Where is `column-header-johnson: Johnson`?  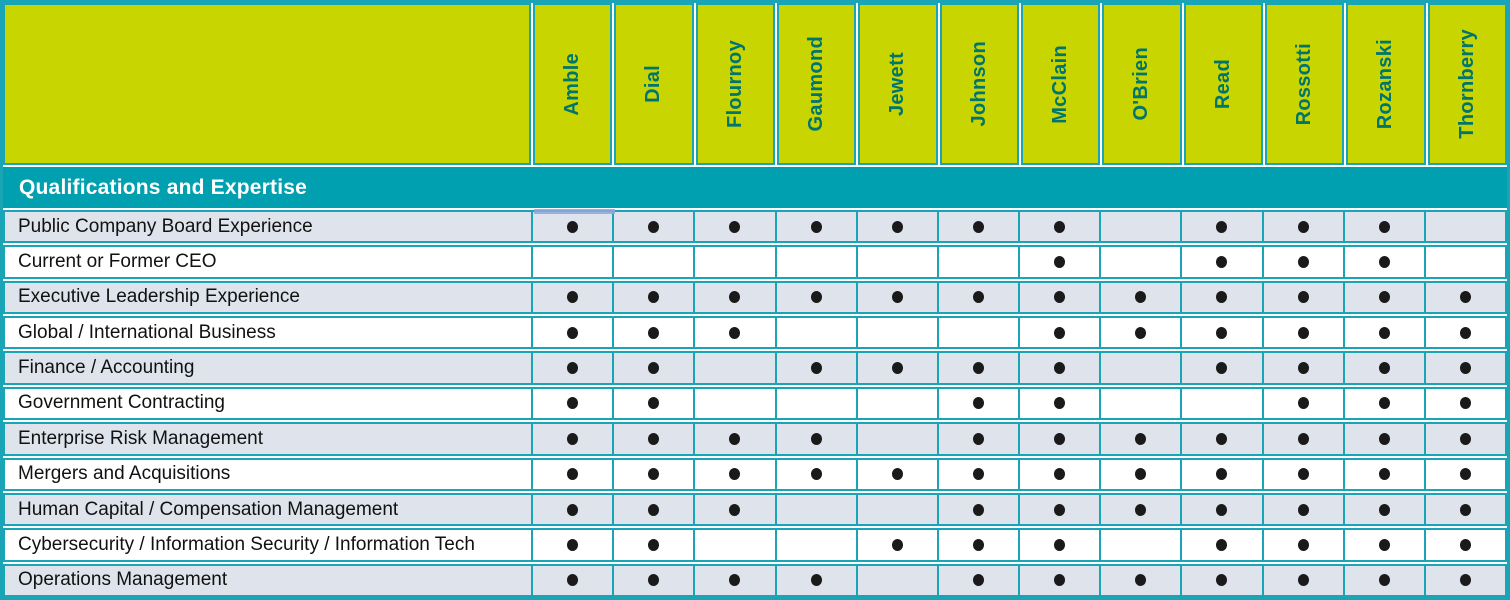
column-header-johnson: Johnson is located at coordinates (979, 84).